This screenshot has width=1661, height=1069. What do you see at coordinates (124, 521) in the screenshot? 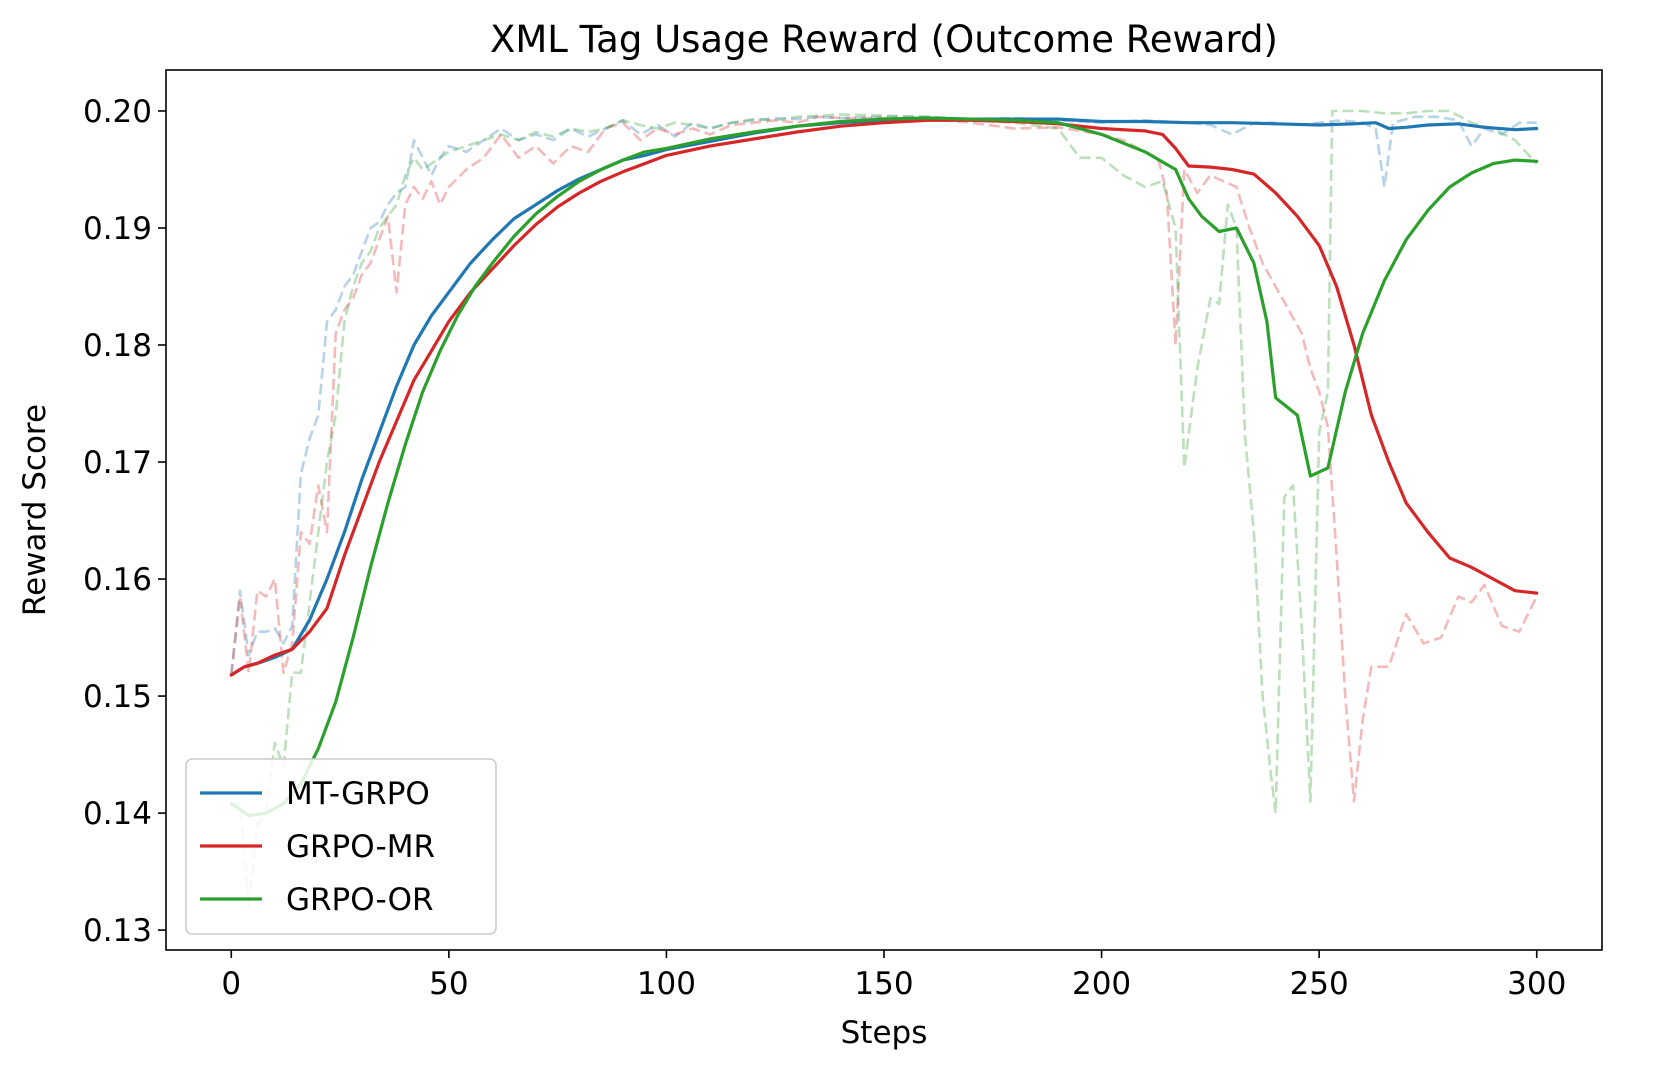
I see `y-axis-ticks: 0.13 0.14 0.15 0.16 0.17 0.18 0.19 0.20` at bounding box center [124, 521].